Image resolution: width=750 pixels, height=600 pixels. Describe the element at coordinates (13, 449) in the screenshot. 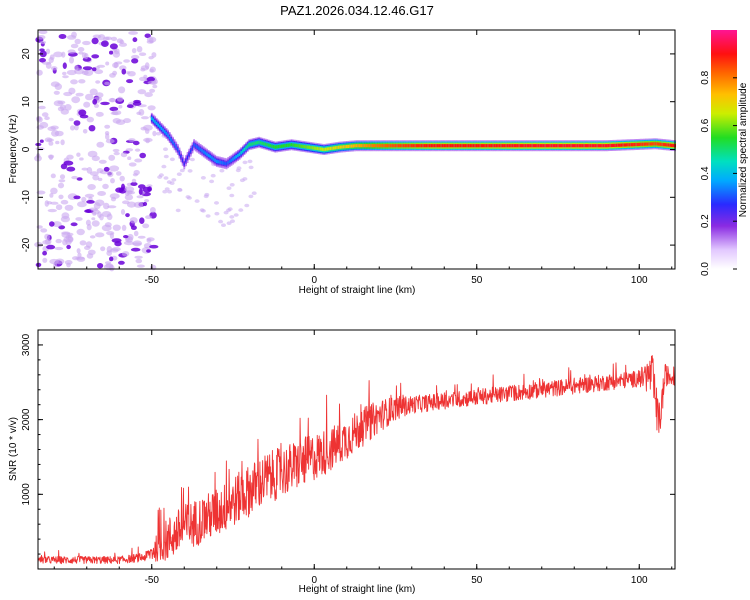

I see `snr-ylabel: SNR (10 * v/v)` at that location.